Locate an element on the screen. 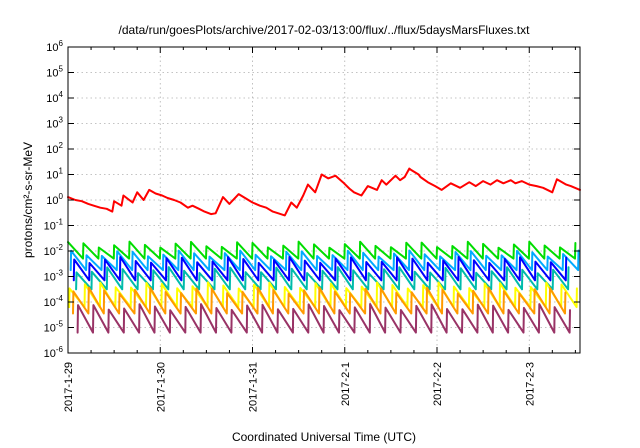 The width and height of the screenshot is (640, 448). y-tick-label: 10⁵ is located at coordinates (54, 72).